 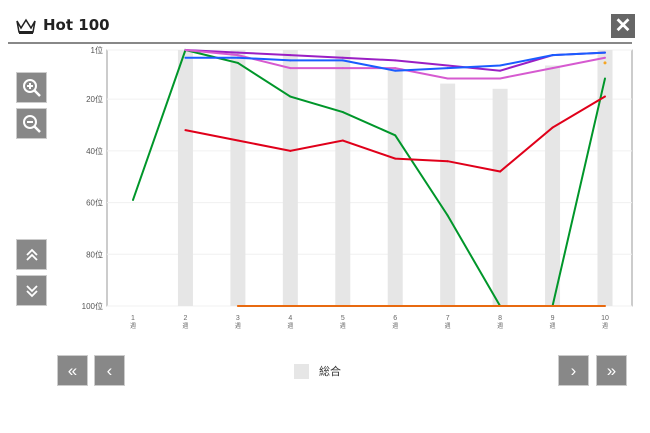 I want to click on scroll-up-button, so click(x=31, y=254).